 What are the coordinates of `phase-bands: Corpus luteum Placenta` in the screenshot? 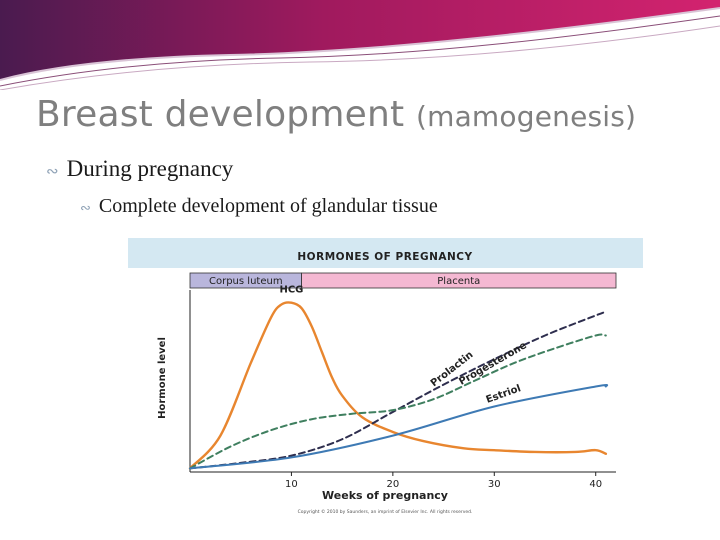 It's located at (403, 280).